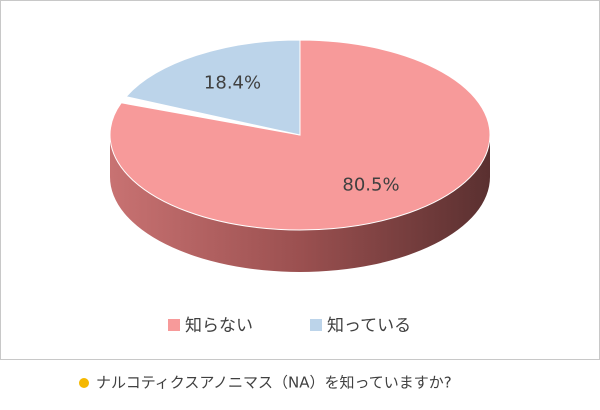  I want to click on pie-slice, so click(213, 87).